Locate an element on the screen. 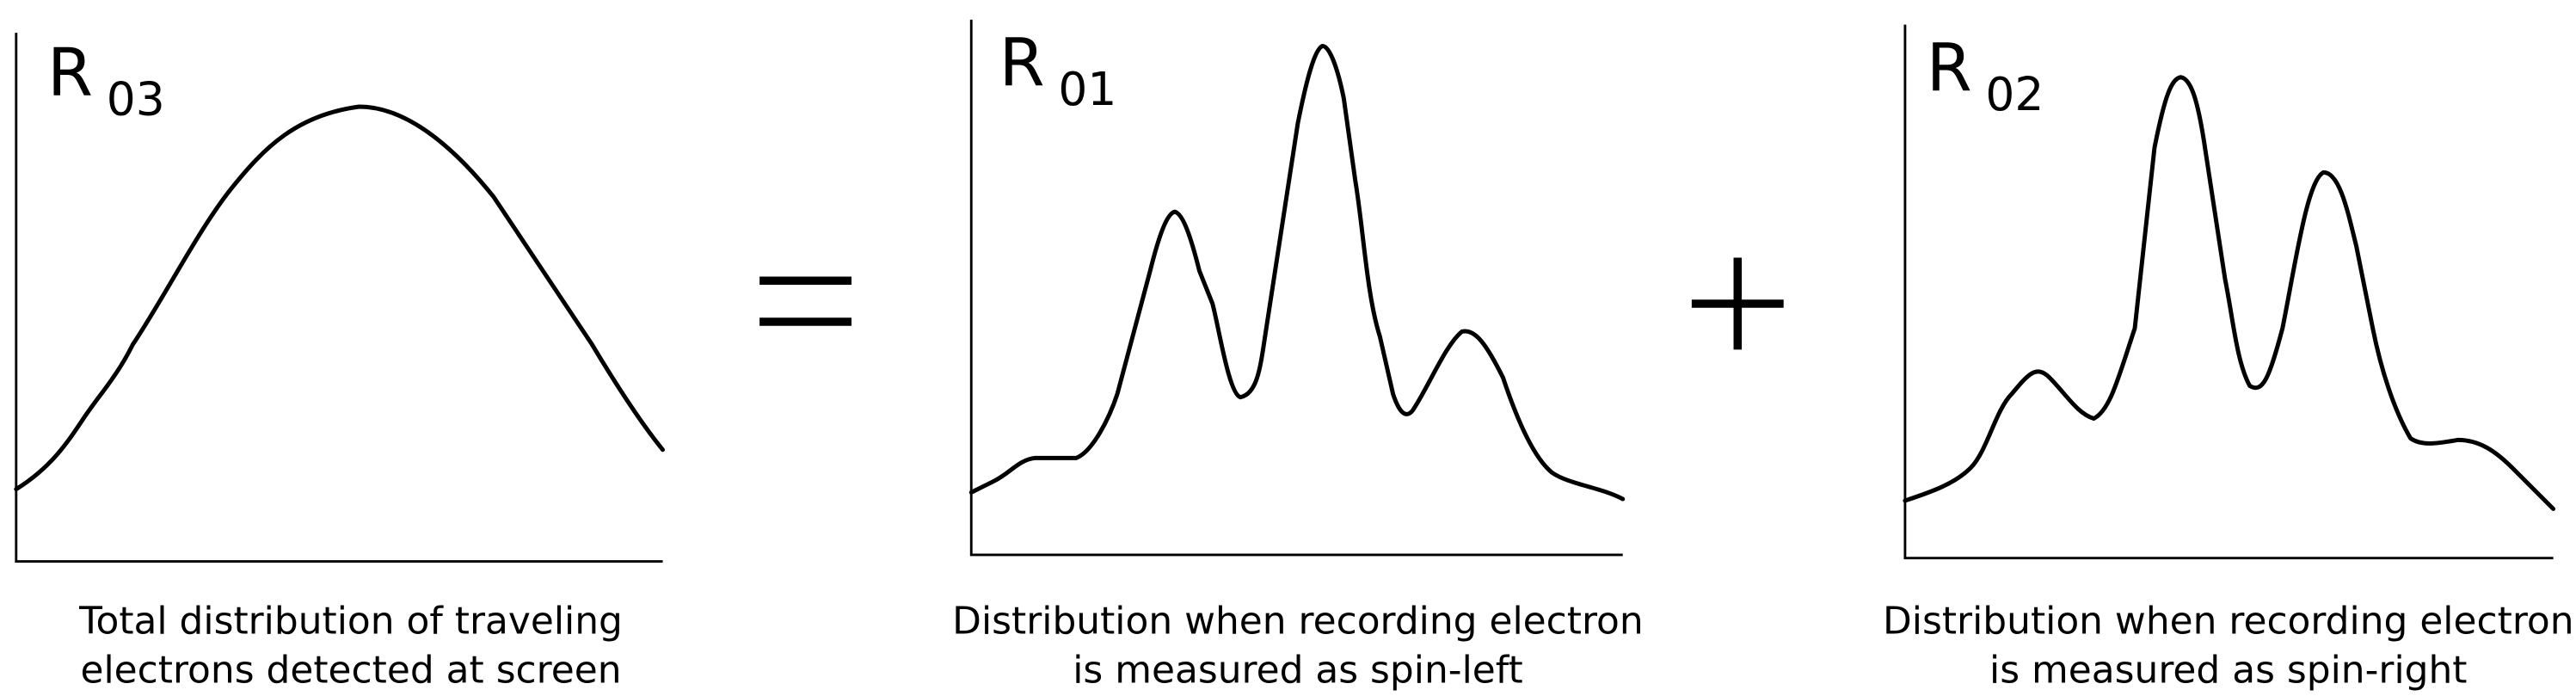  caption: is measured as spin-left is located at coordinates (1297, 671).